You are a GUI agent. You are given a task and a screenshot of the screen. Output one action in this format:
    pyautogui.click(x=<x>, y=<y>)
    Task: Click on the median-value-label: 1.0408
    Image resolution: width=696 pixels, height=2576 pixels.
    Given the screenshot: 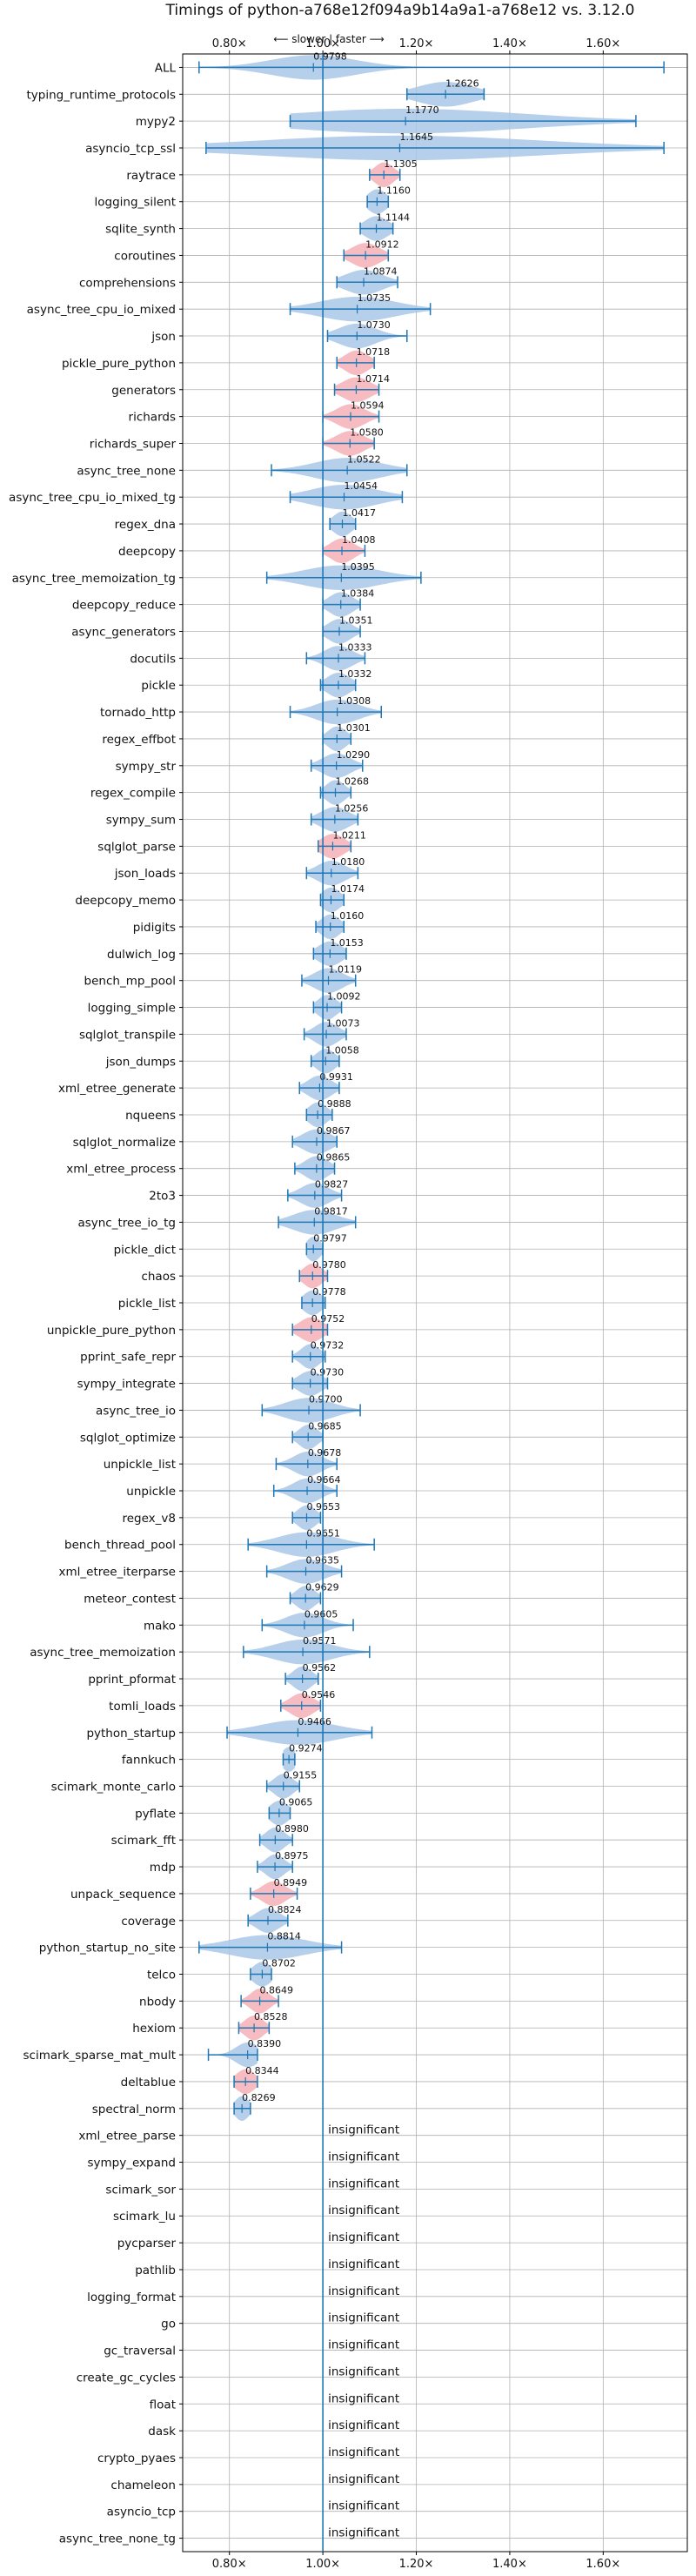 What is the action you would take?
    pyautogui.click(x=359, y=540)
    